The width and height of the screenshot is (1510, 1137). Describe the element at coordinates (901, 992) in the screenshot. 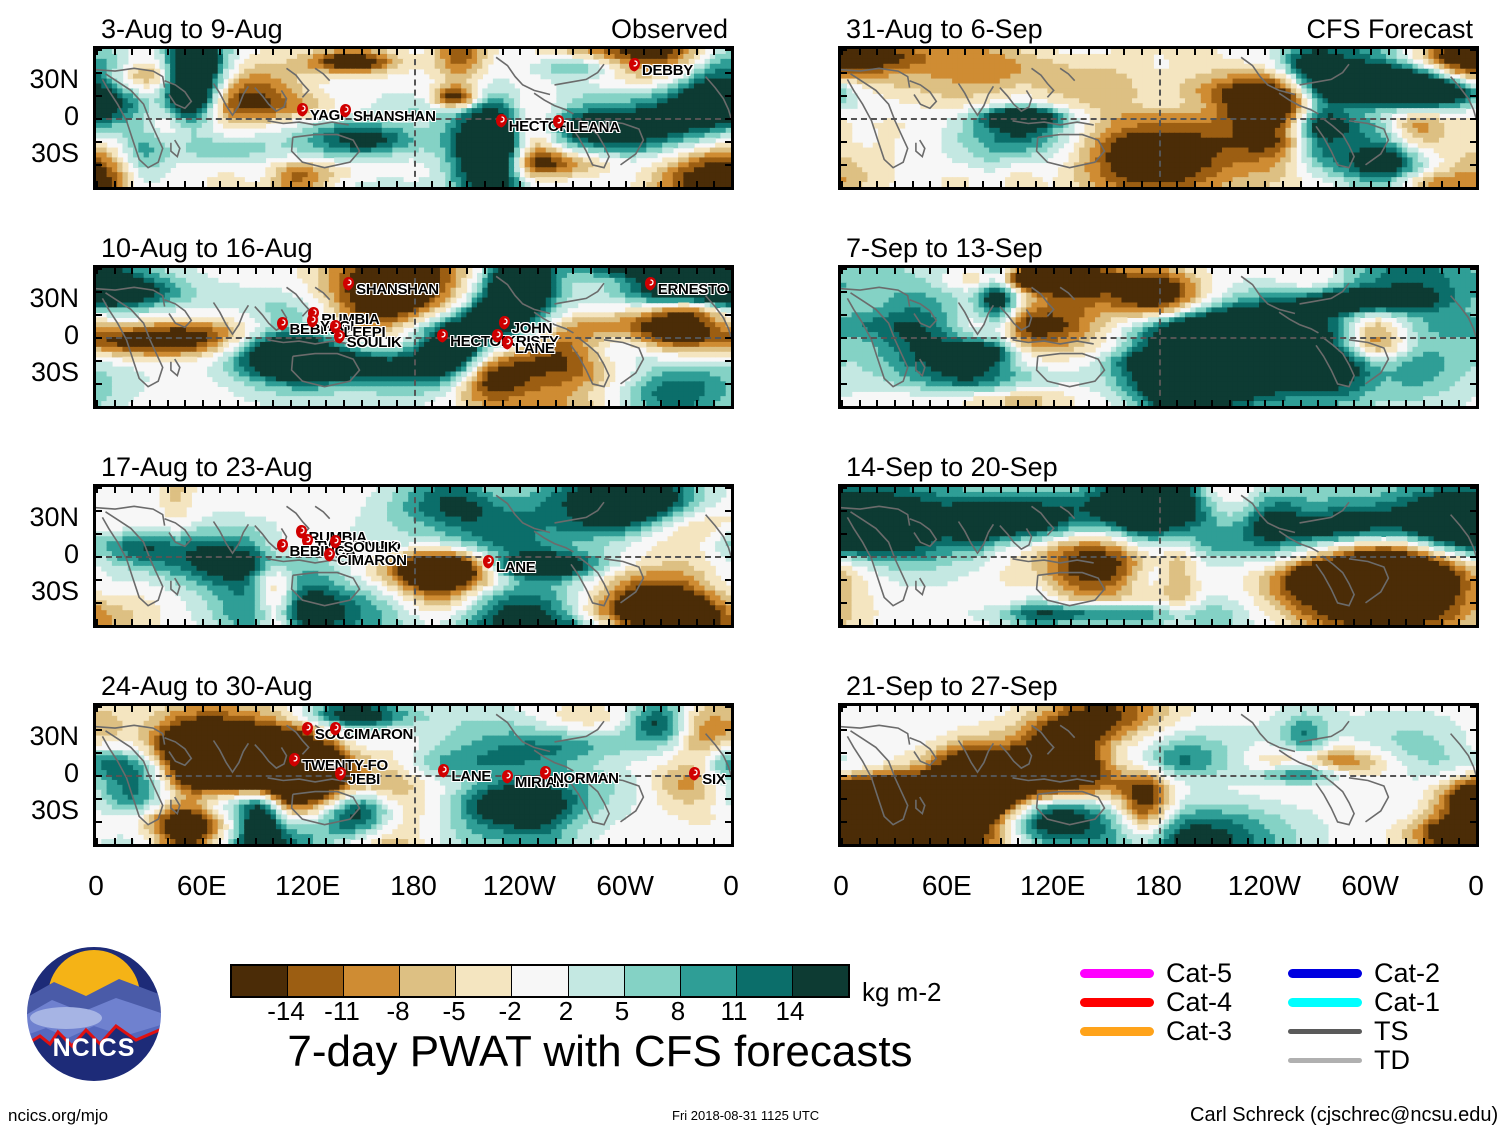

I see `colorbar-units-label: kg m-2` at that location.